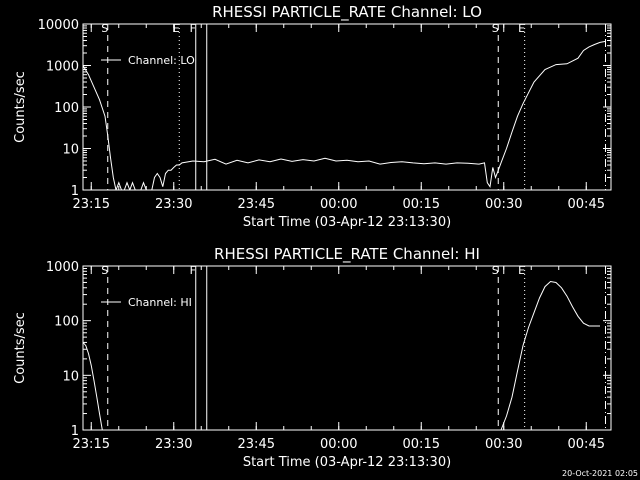 Image resolution: width=640 pixels, height=480 pixels. What do you see at coordinates (161, 60) in the screenshot?
I see `legend-label: Channel: LO` at bounding box center [161, 60].